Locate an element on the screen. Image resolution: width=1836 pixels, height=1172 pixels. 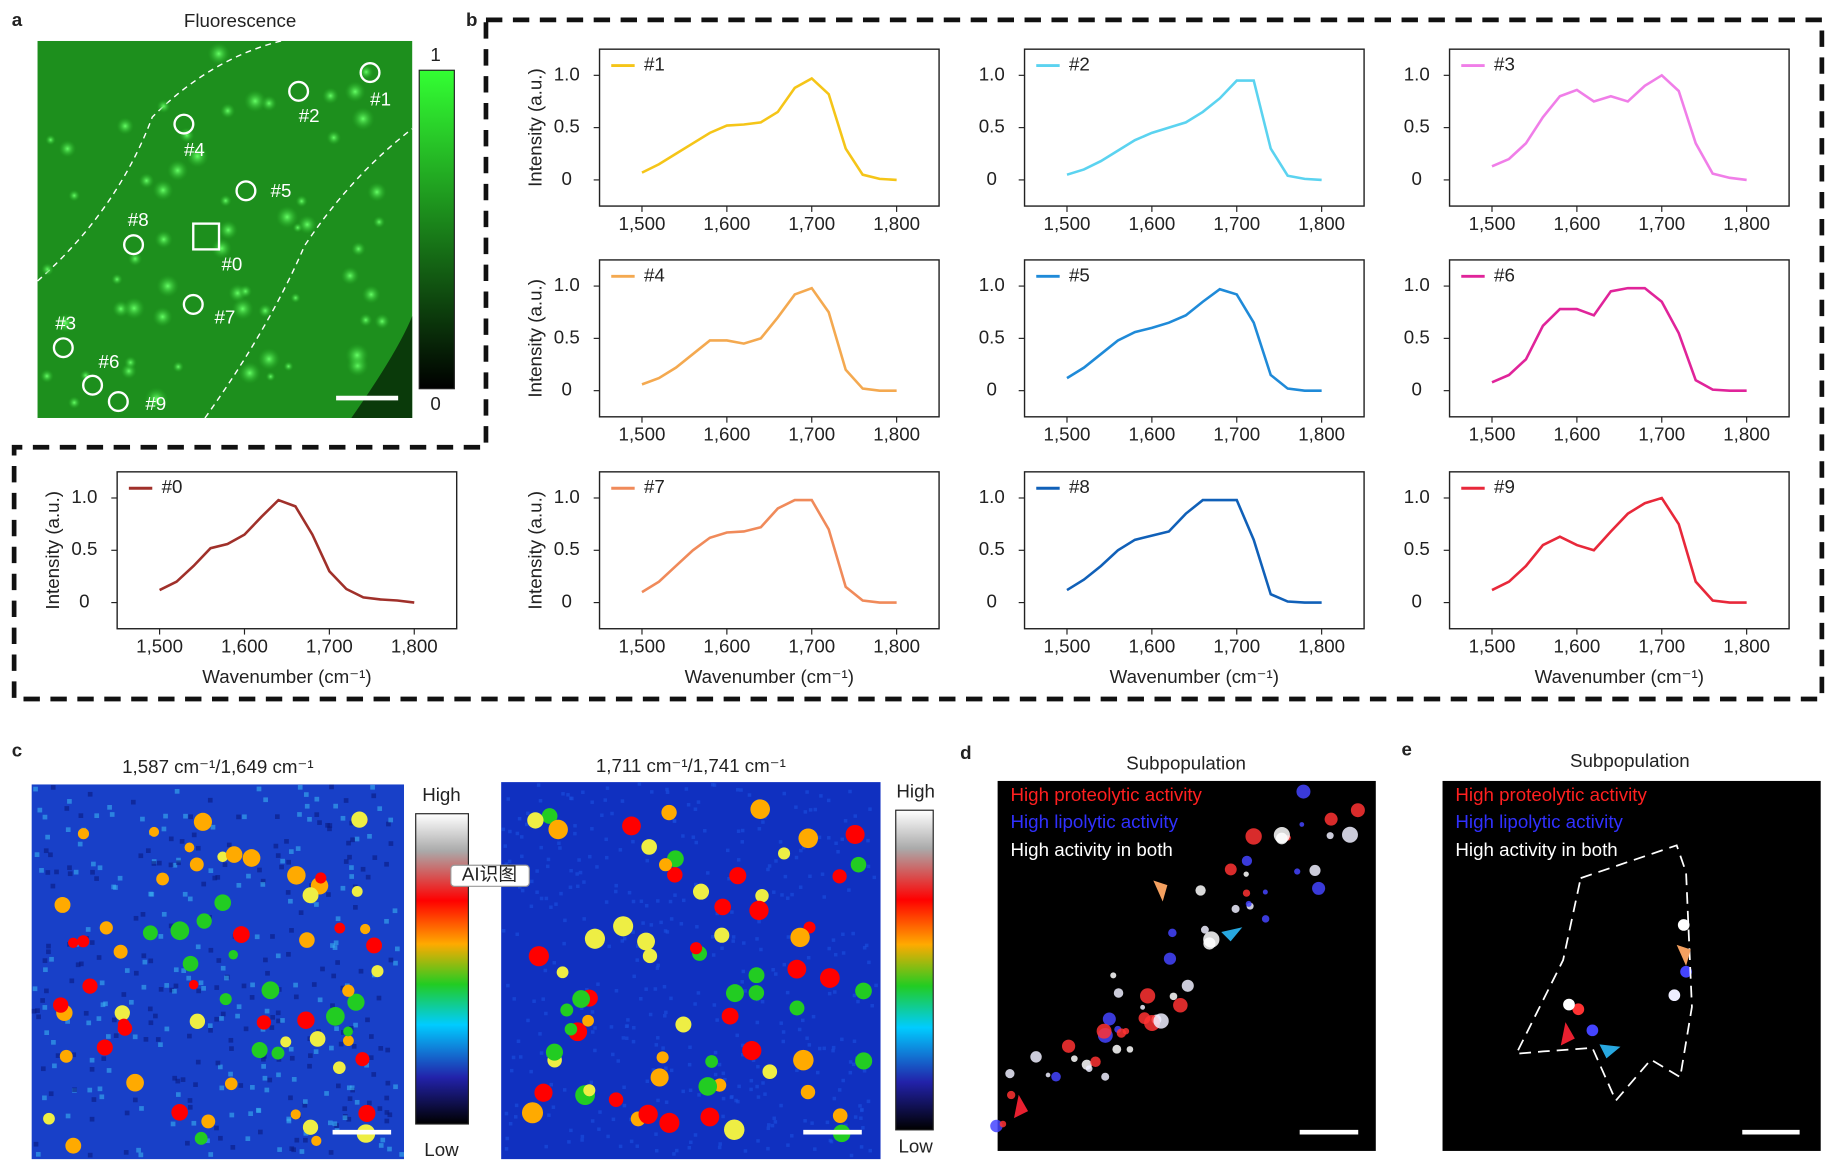
button-box is located at coordinates (490, 875).